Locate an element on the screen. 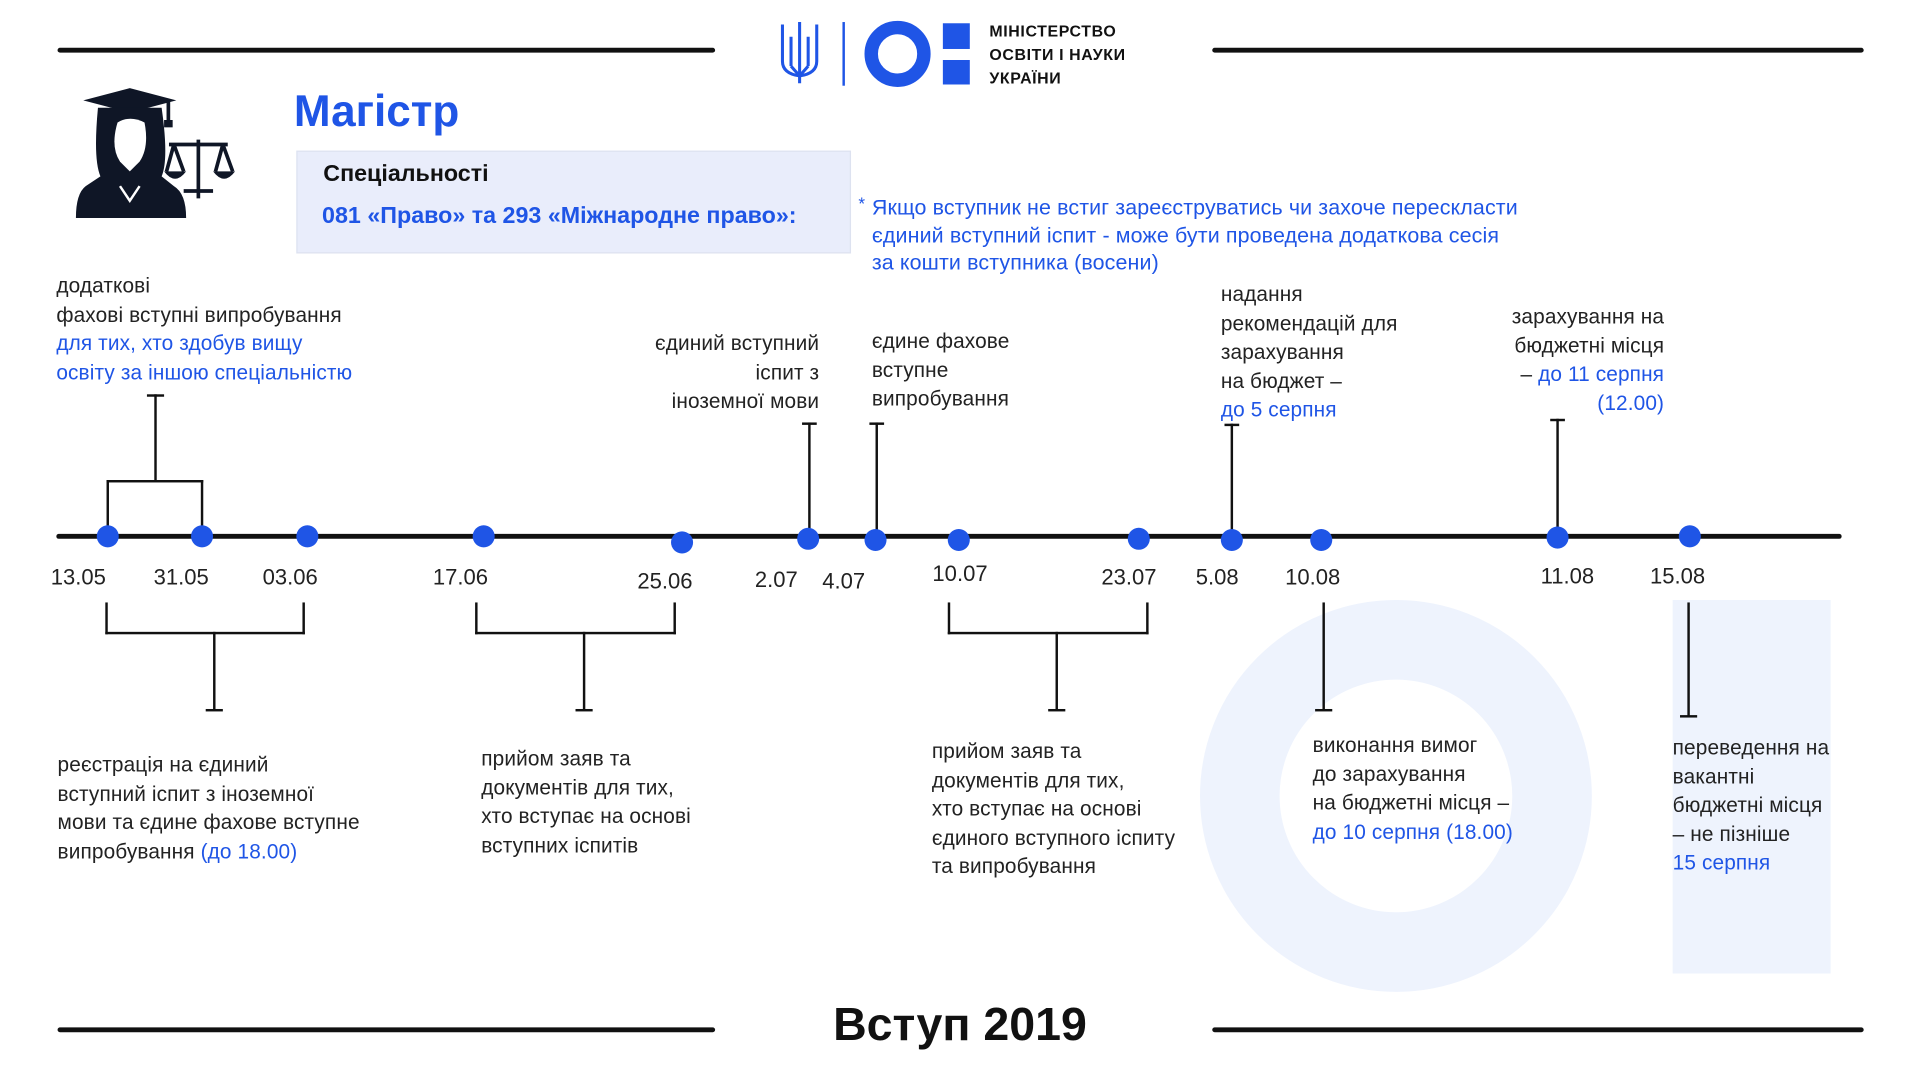 This screenshot has width=1920, height=1080. text-segment: надання is located at coordinates (1261, 294).